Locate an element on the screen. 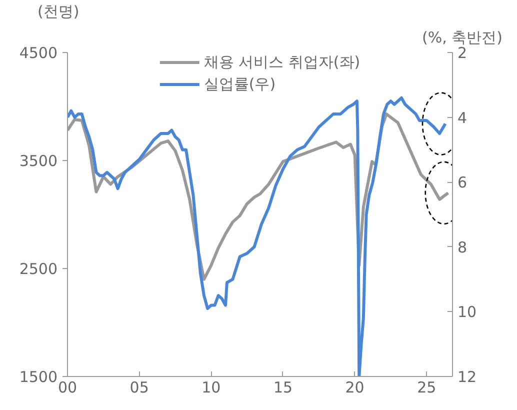 This screenshot has width=517, height=410. y2-tick-label: 8 is located at coordinates (463, 247).